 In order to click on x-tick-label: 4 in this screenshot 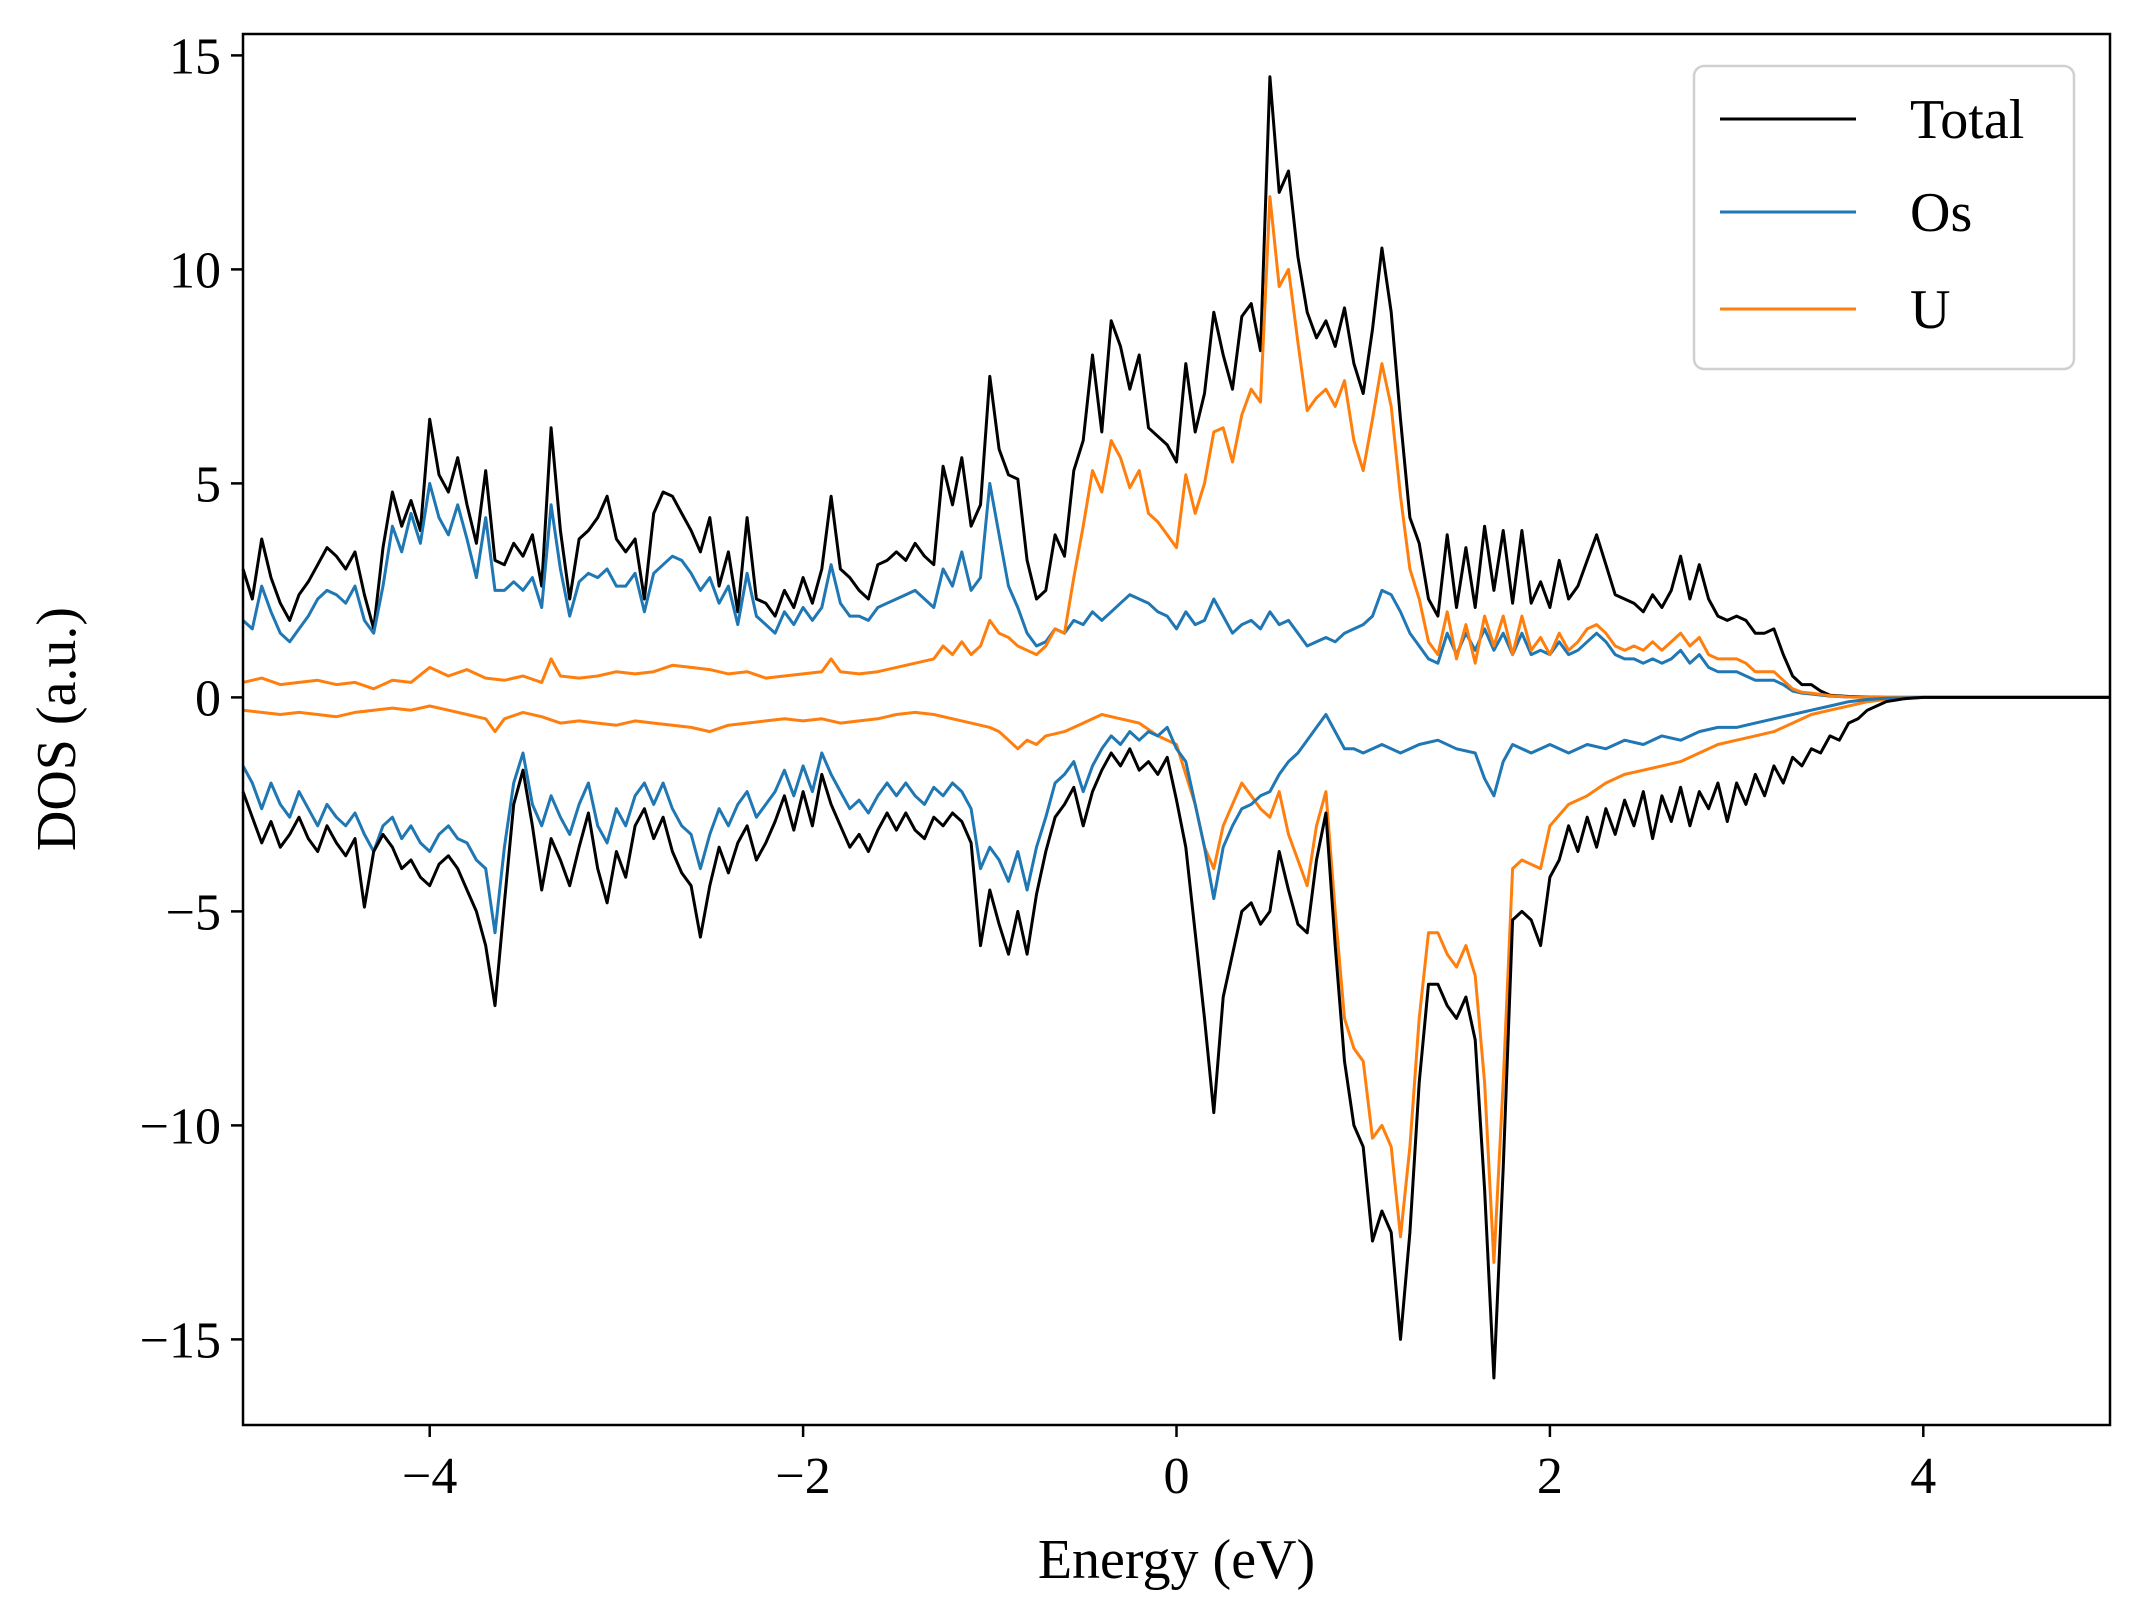, I will do `click(1923, 1476)`.